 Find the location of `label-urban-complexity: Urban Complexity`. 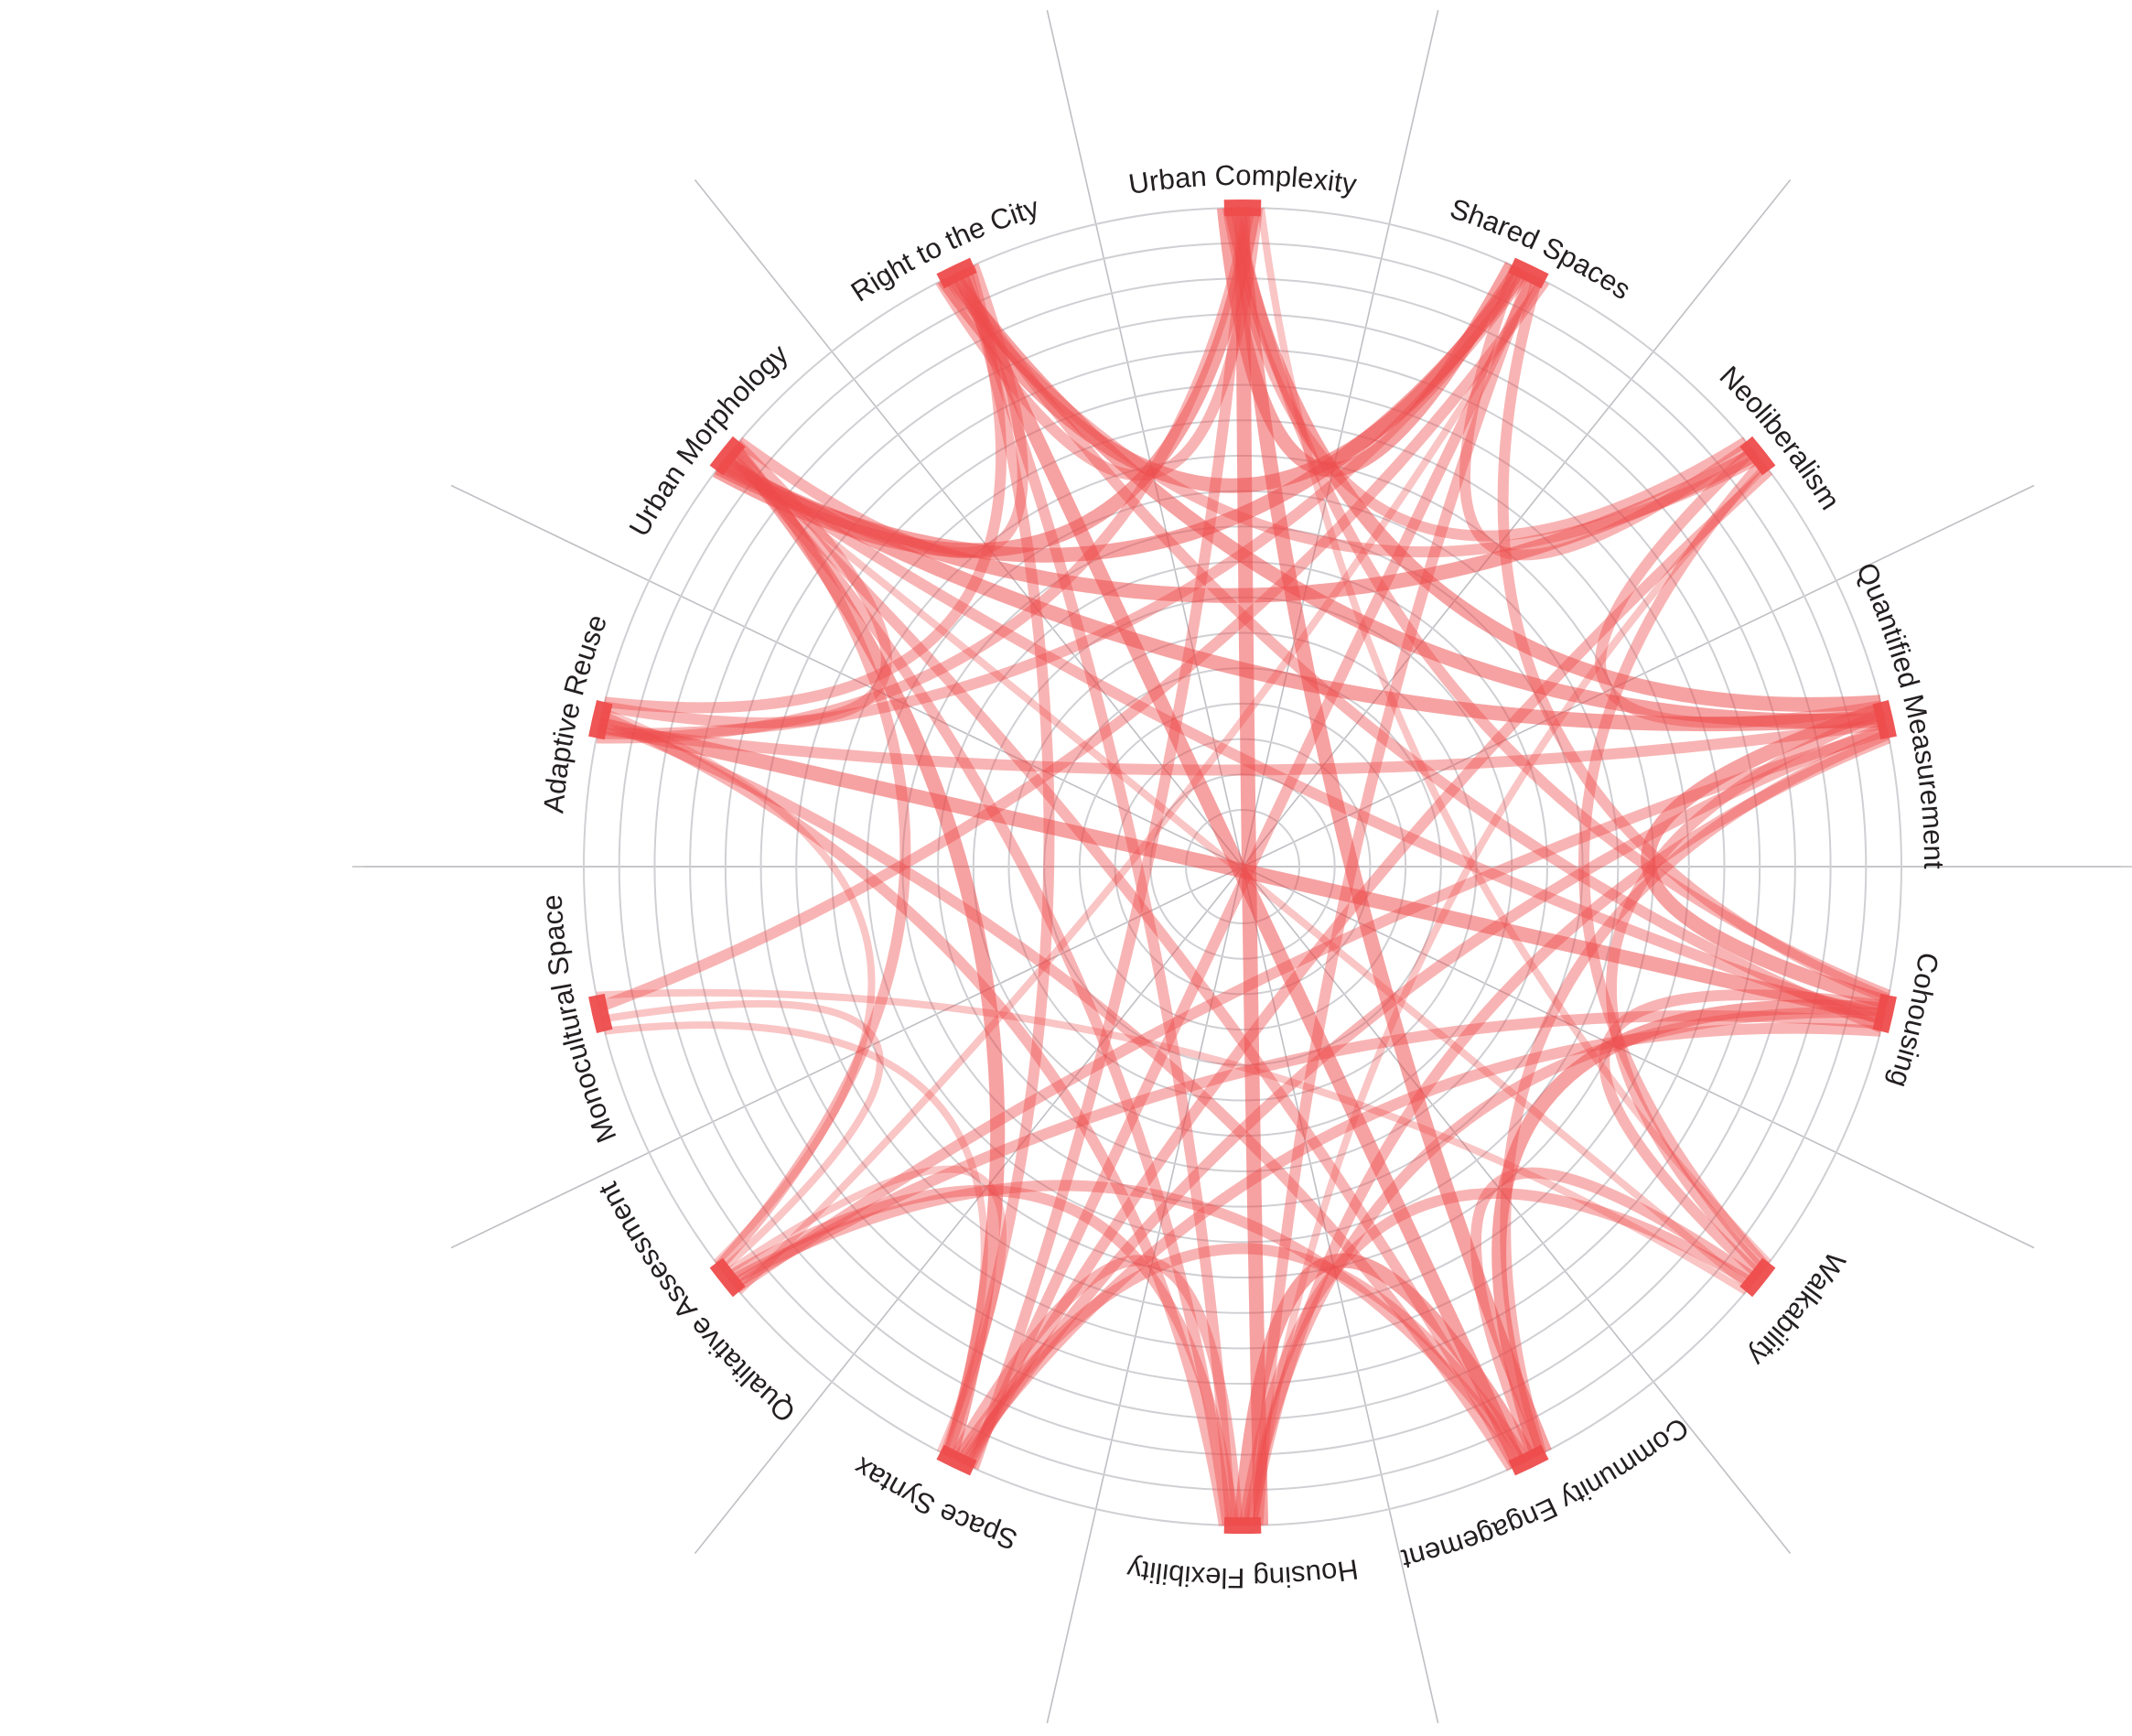

label-urban-complexity: Urban Complexity is located at coordinates (1242, 180).